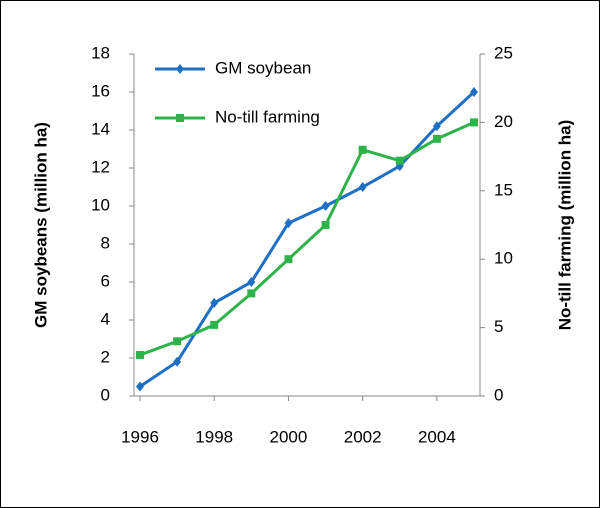 The image size is (600, 508). I want to click on y2-tick-label: 15, so click(503, 189).